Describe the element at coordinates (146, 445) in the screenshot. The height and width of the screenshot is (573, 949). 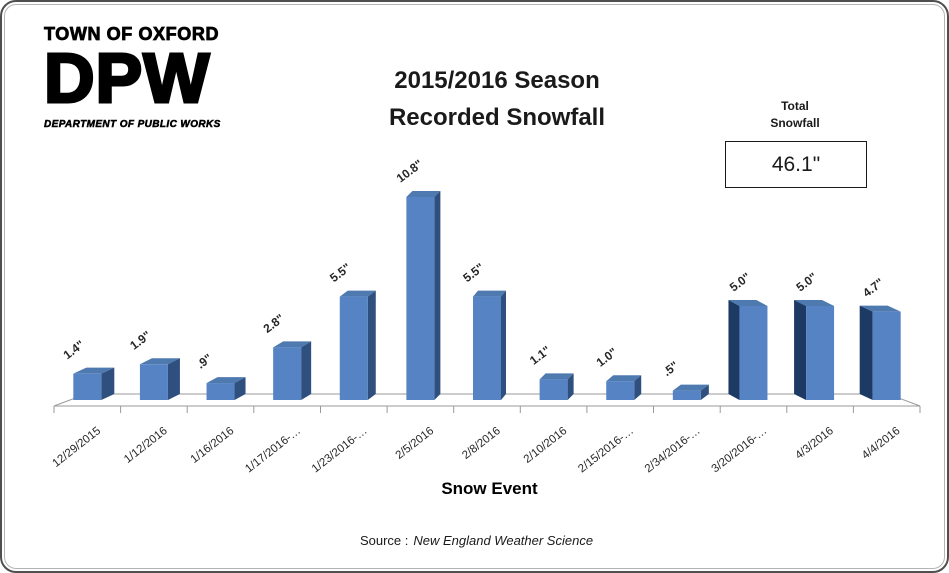
I see `x-axis-label: 1/12/2016` at that location.